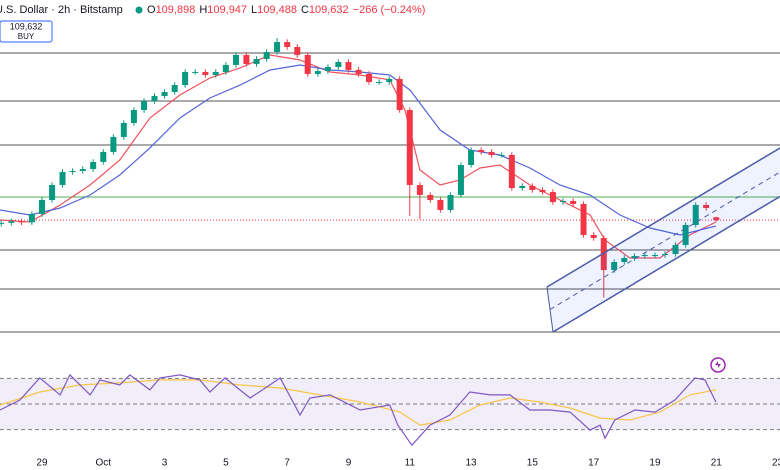  Describe the element at coordinates (203, 10) in the screenshot. I see `ohlc-label: H` at that location.